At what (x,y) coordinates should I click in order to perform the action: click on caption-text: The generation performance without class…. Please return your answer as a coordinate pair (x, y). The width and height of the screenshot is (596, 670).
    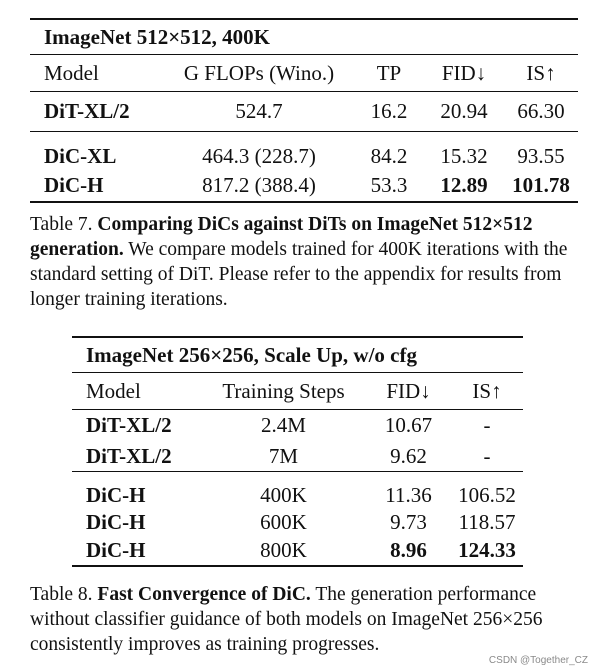
    Looking at the image, I should click on (286, 619).